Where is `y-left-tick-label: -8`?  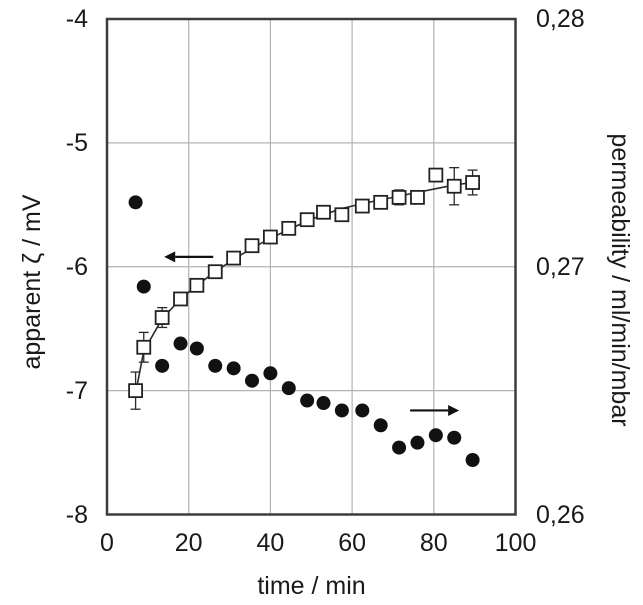 y-left-tick-label: -8 is located at coordinates (76, 514).